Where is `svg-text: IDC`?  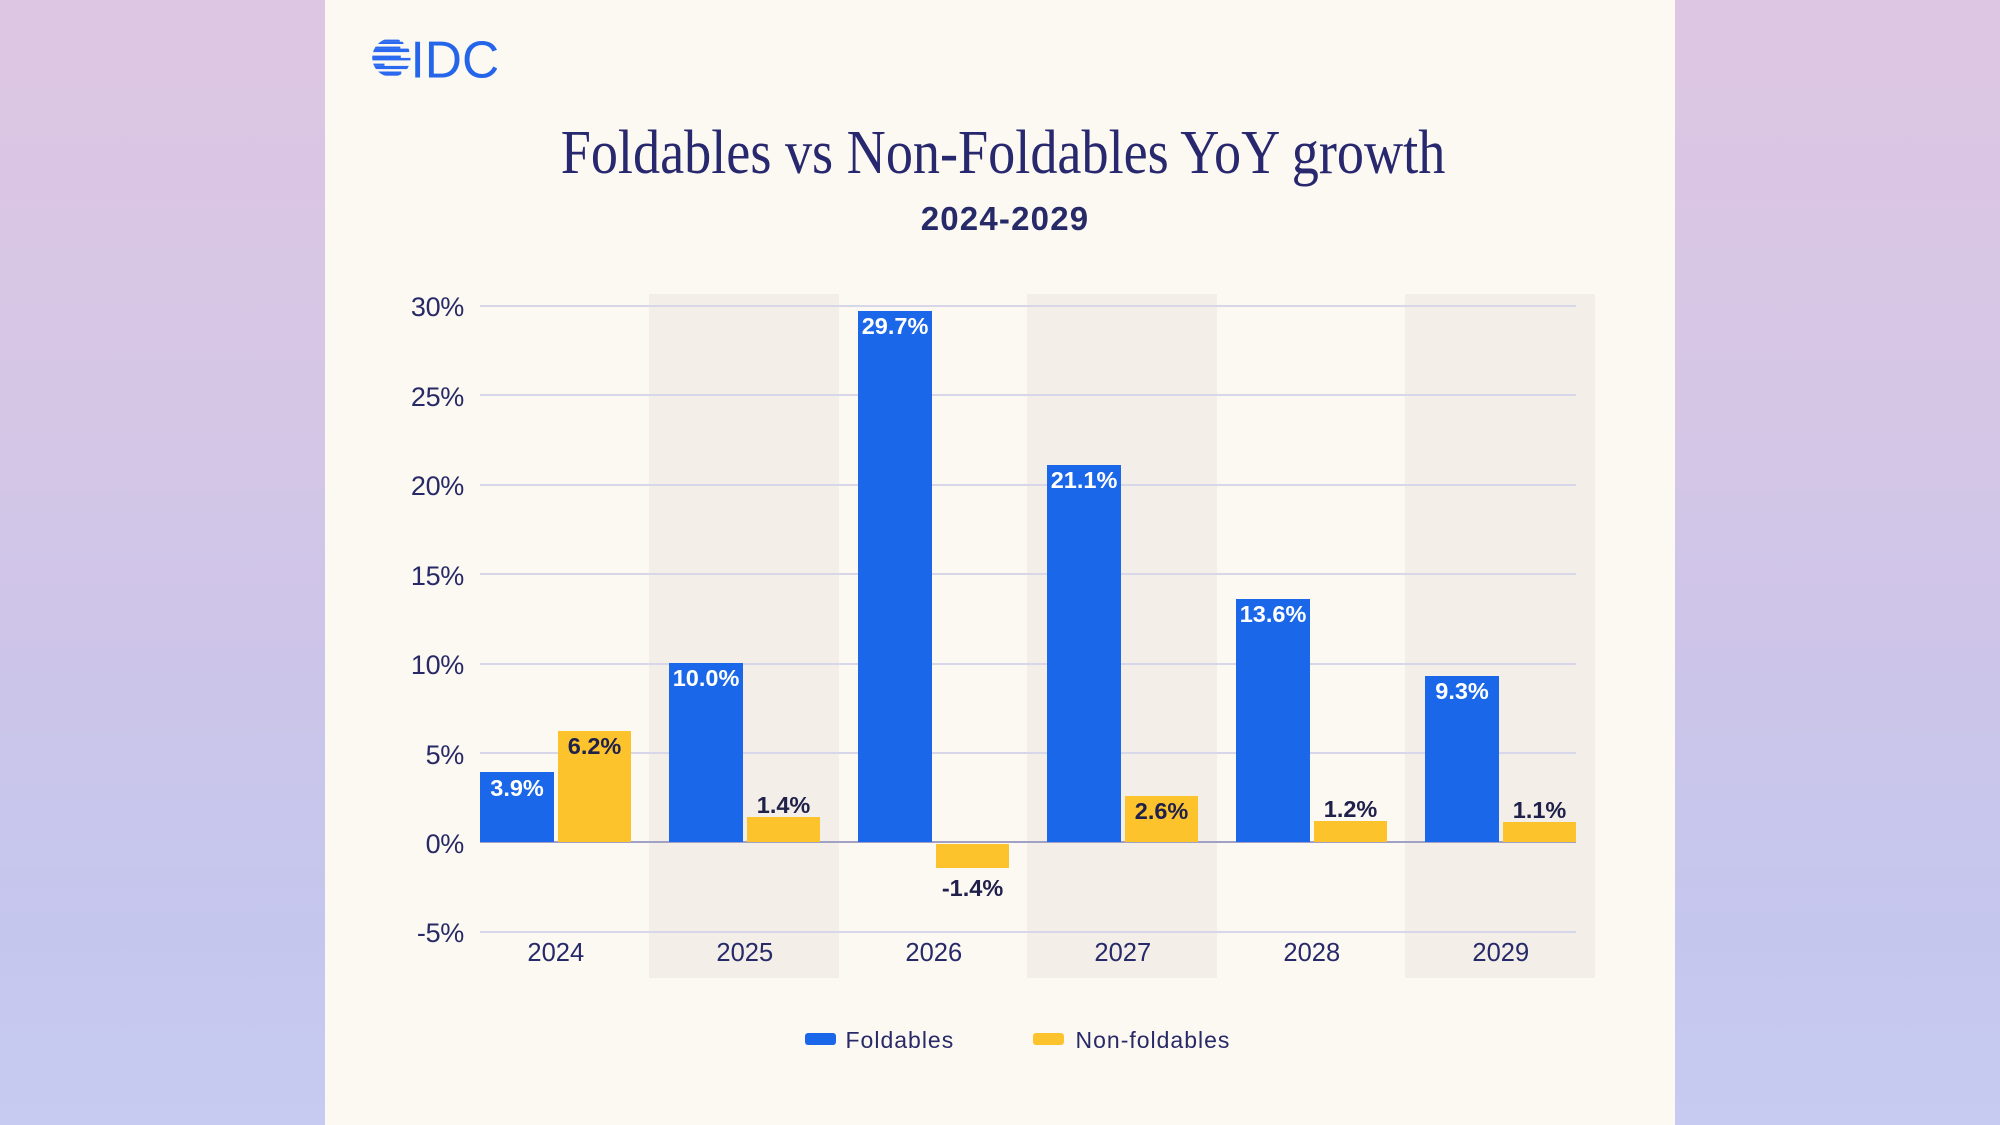 svg-text: IDC is located at coordinates (455, 59).